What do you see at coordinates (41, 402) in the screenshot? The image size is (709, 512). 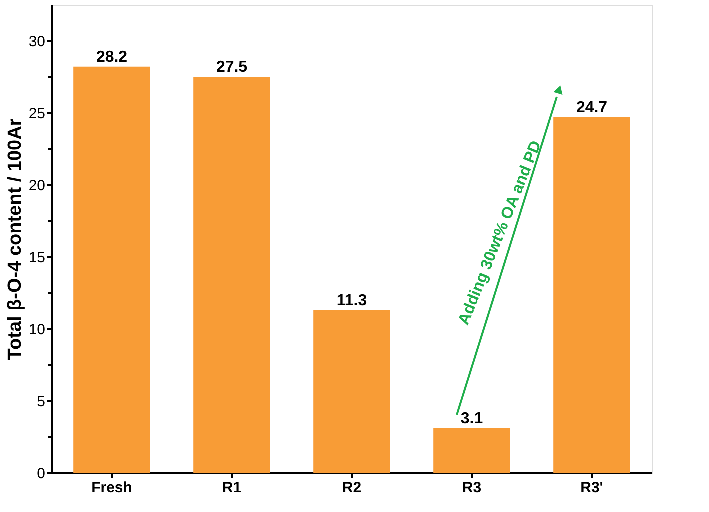 I see `y-tick-label: 5` at bounding box center [41, 402].